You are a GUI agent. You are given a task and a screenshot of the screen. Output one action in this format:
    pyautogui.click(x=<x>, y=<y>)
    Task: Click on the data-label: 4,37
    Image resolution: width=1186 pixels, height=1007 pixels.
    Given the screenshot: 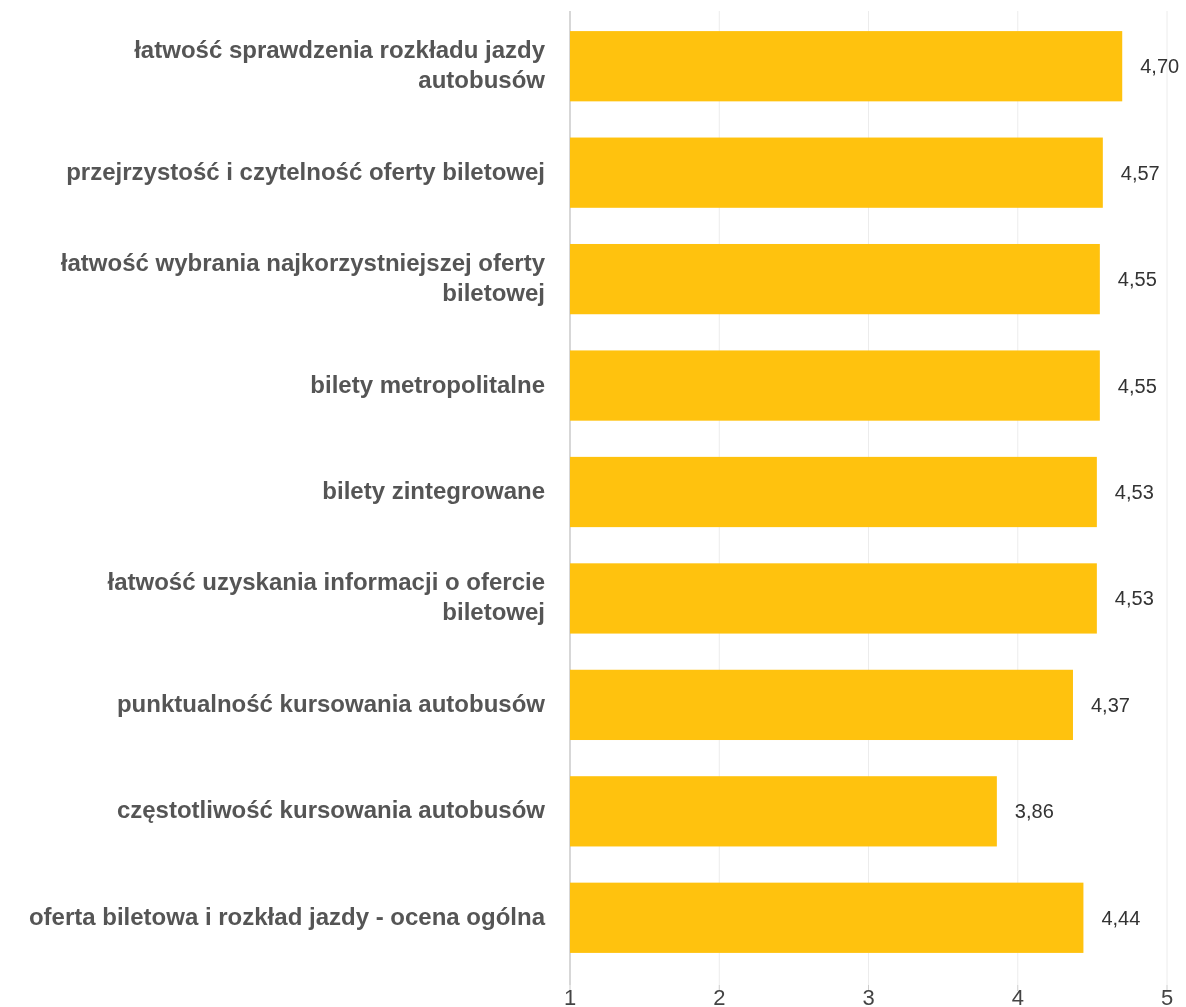 What is the action you would take?
    pyautogui.click(x=1110, y=704)
    